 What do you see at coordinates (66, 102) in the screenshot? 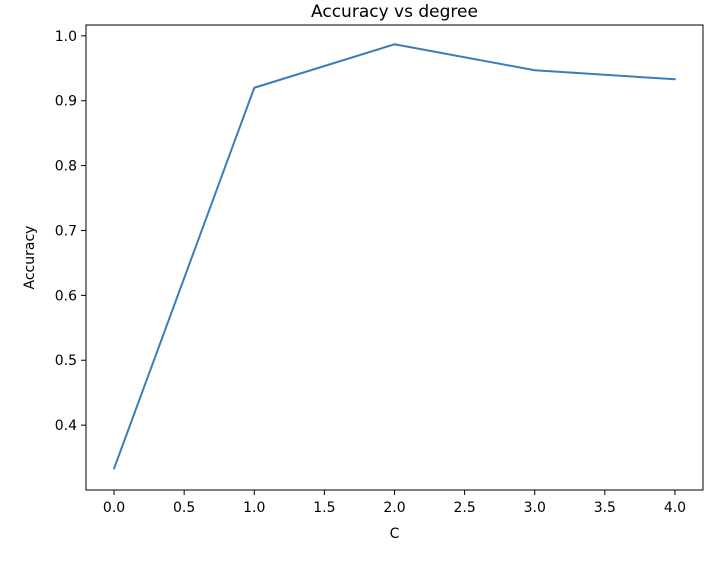
I see `y-tick-label: 0.9` at bounding box center [66, 102].